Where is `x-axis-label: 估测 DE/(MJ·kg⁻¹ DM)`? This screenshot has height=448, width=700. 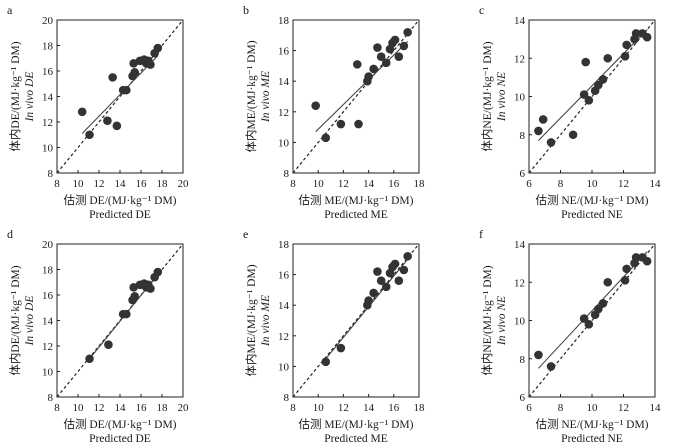 x-axis-label: 估测 DE/(MJ·kg⁻¹ DM) is located at coordinates (119, 200).